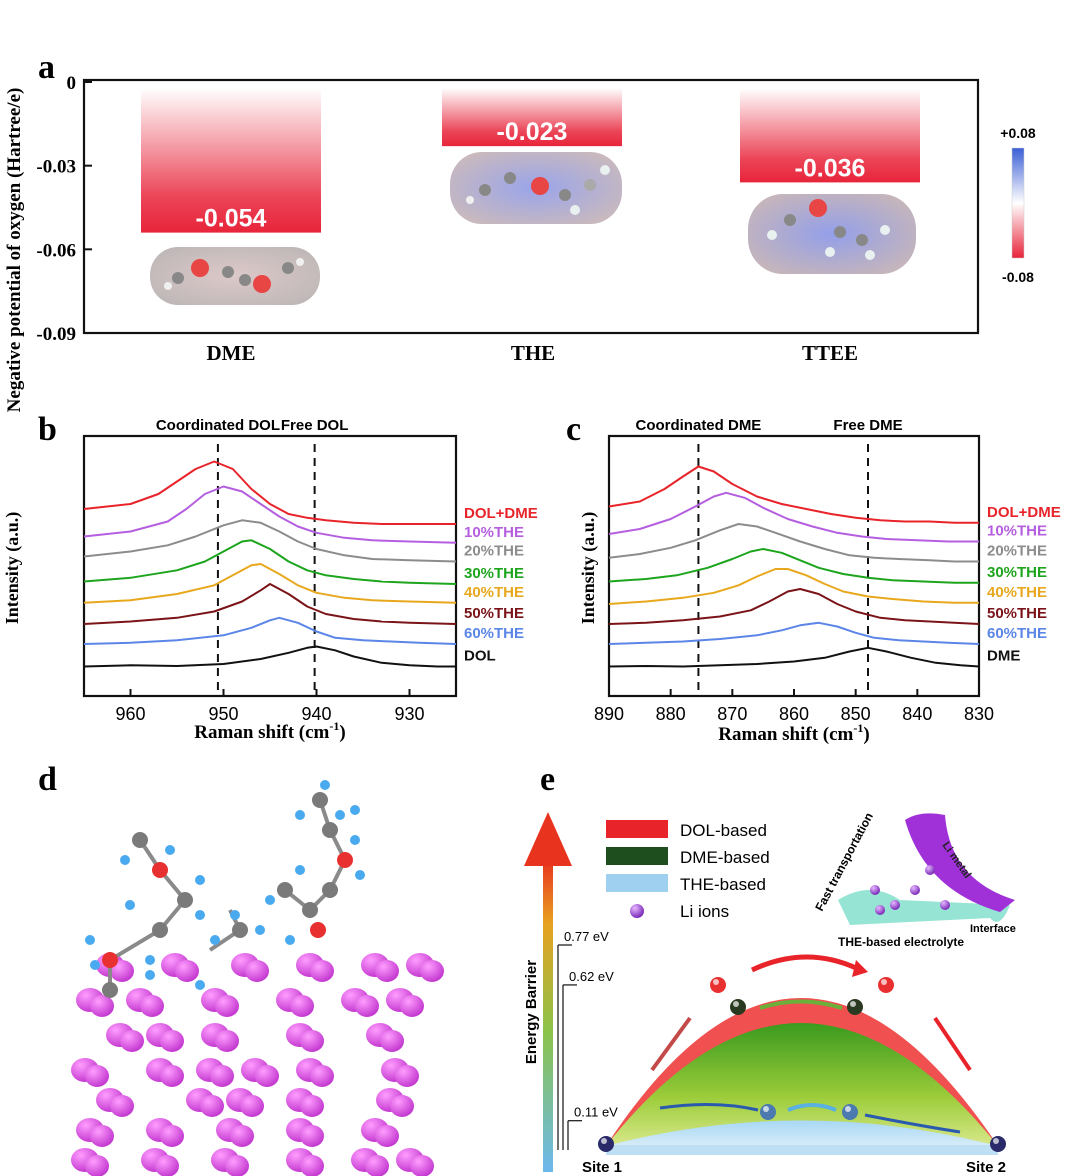 This screenshot has height=1176, width=1080. Describe the element at coordinates (698, 425) in the screenshot. I see `annotation-label: Coordinated DME` at that location.